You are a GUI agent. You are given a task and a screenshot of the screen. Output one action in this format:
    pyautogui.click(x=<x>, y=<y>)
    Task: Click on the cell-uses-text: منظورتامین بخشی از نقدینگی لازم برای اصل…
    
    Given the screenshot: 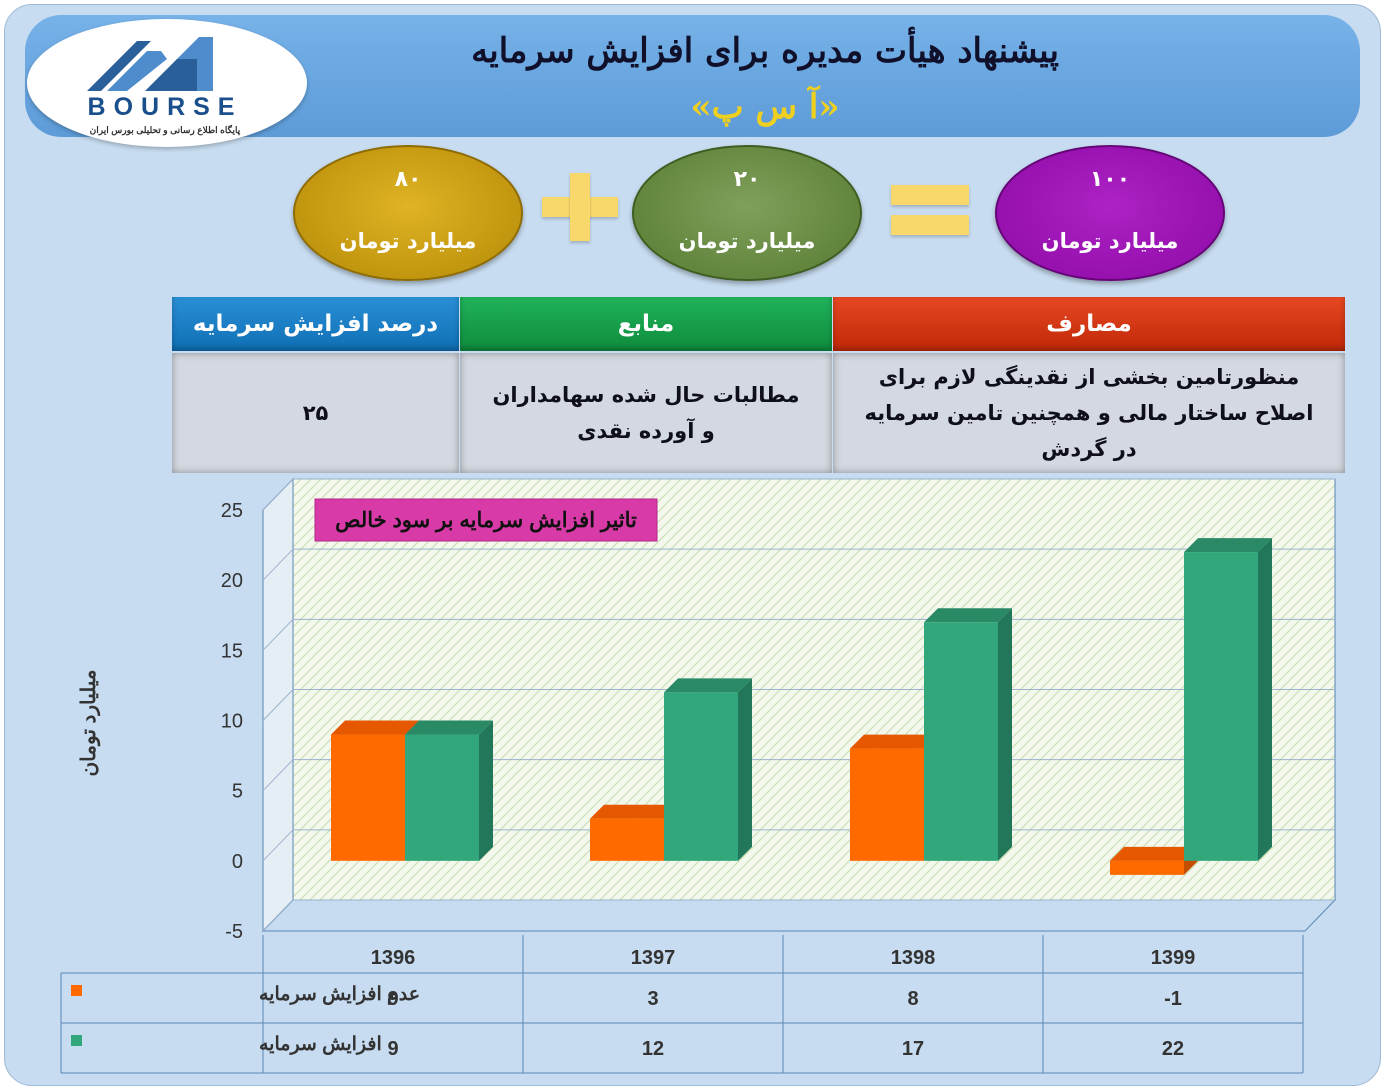 What is the action you would take?
    pyautogui.click(x=1089, y=413)
    